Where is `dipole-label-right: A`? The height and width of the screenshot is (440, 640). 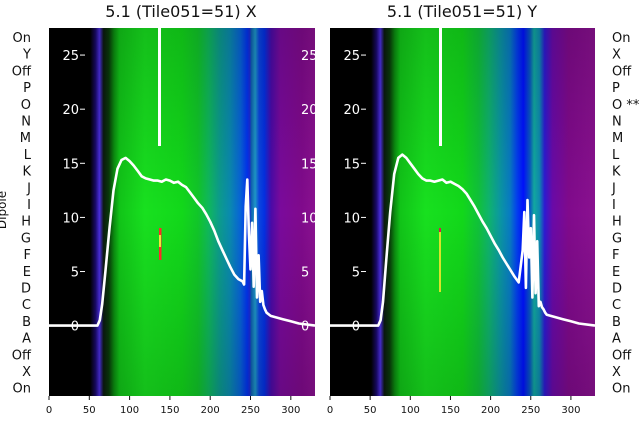
dipole-label-right: A is located at coordinates (616, 339).